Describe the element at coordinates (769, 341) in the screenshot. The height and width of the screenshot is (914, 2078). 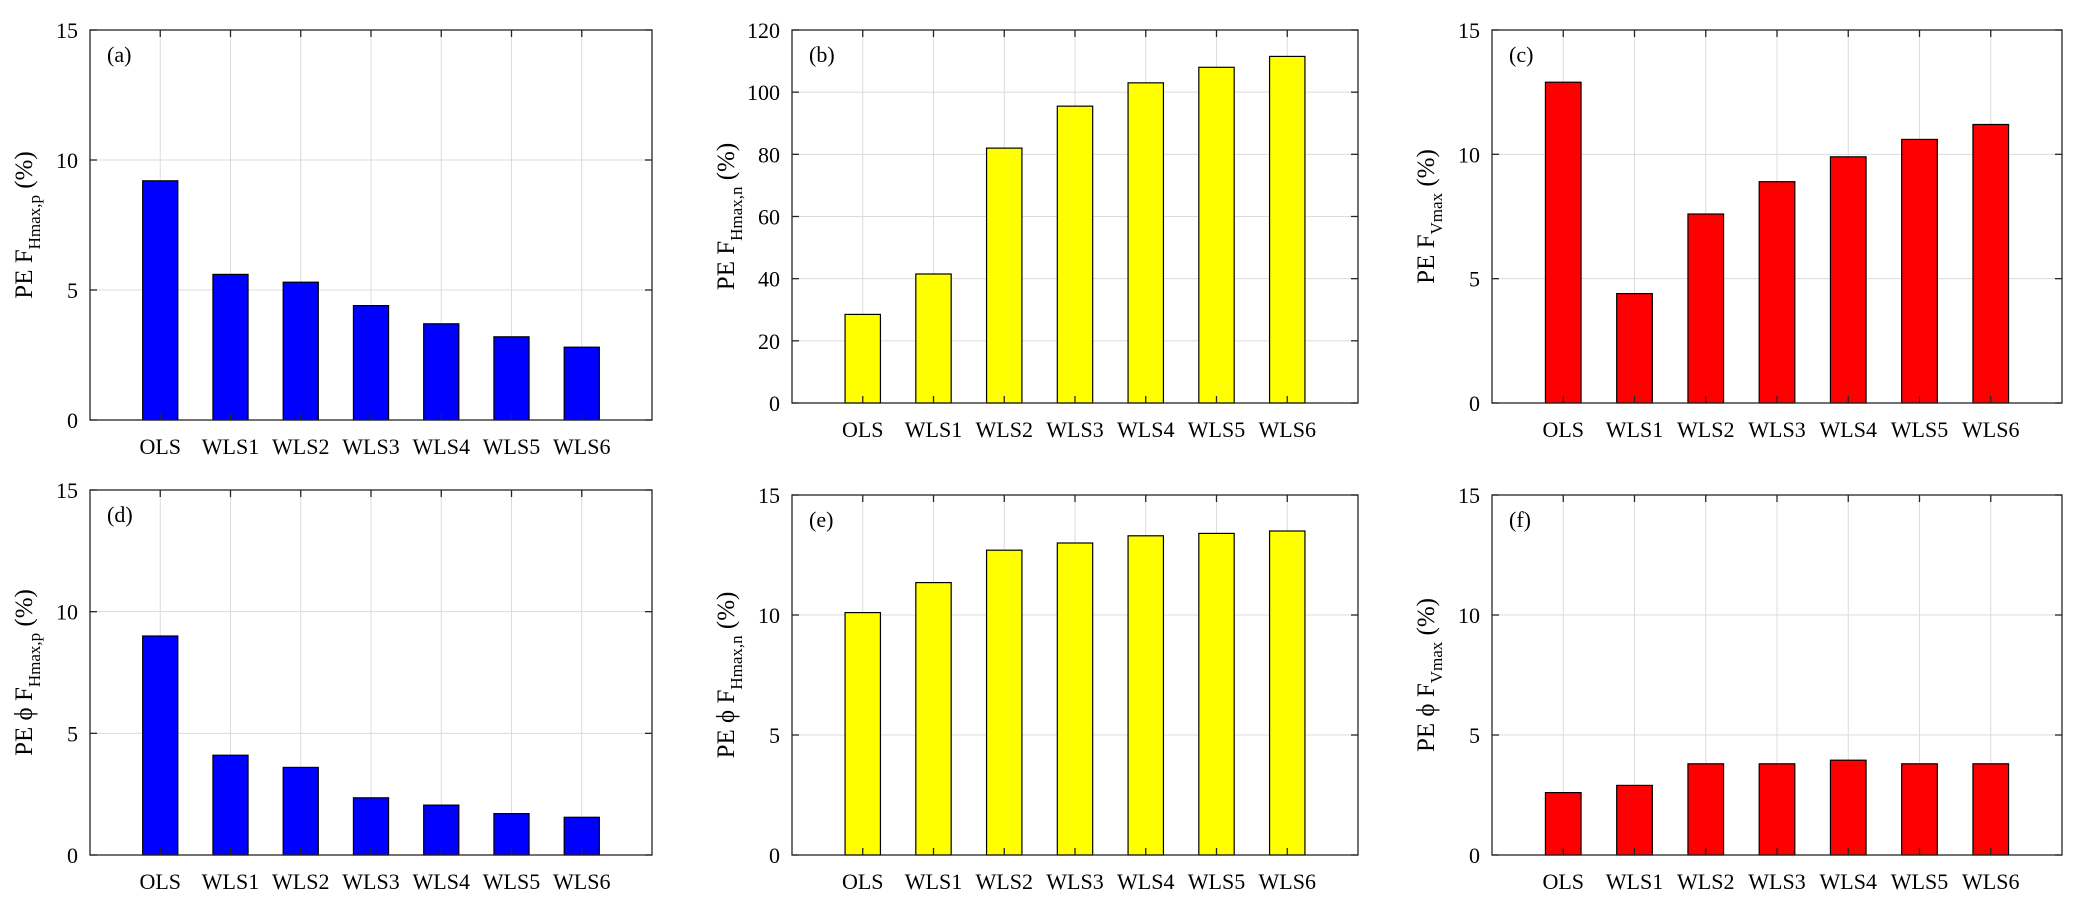
I see `y-tick-label: 20` at that location.